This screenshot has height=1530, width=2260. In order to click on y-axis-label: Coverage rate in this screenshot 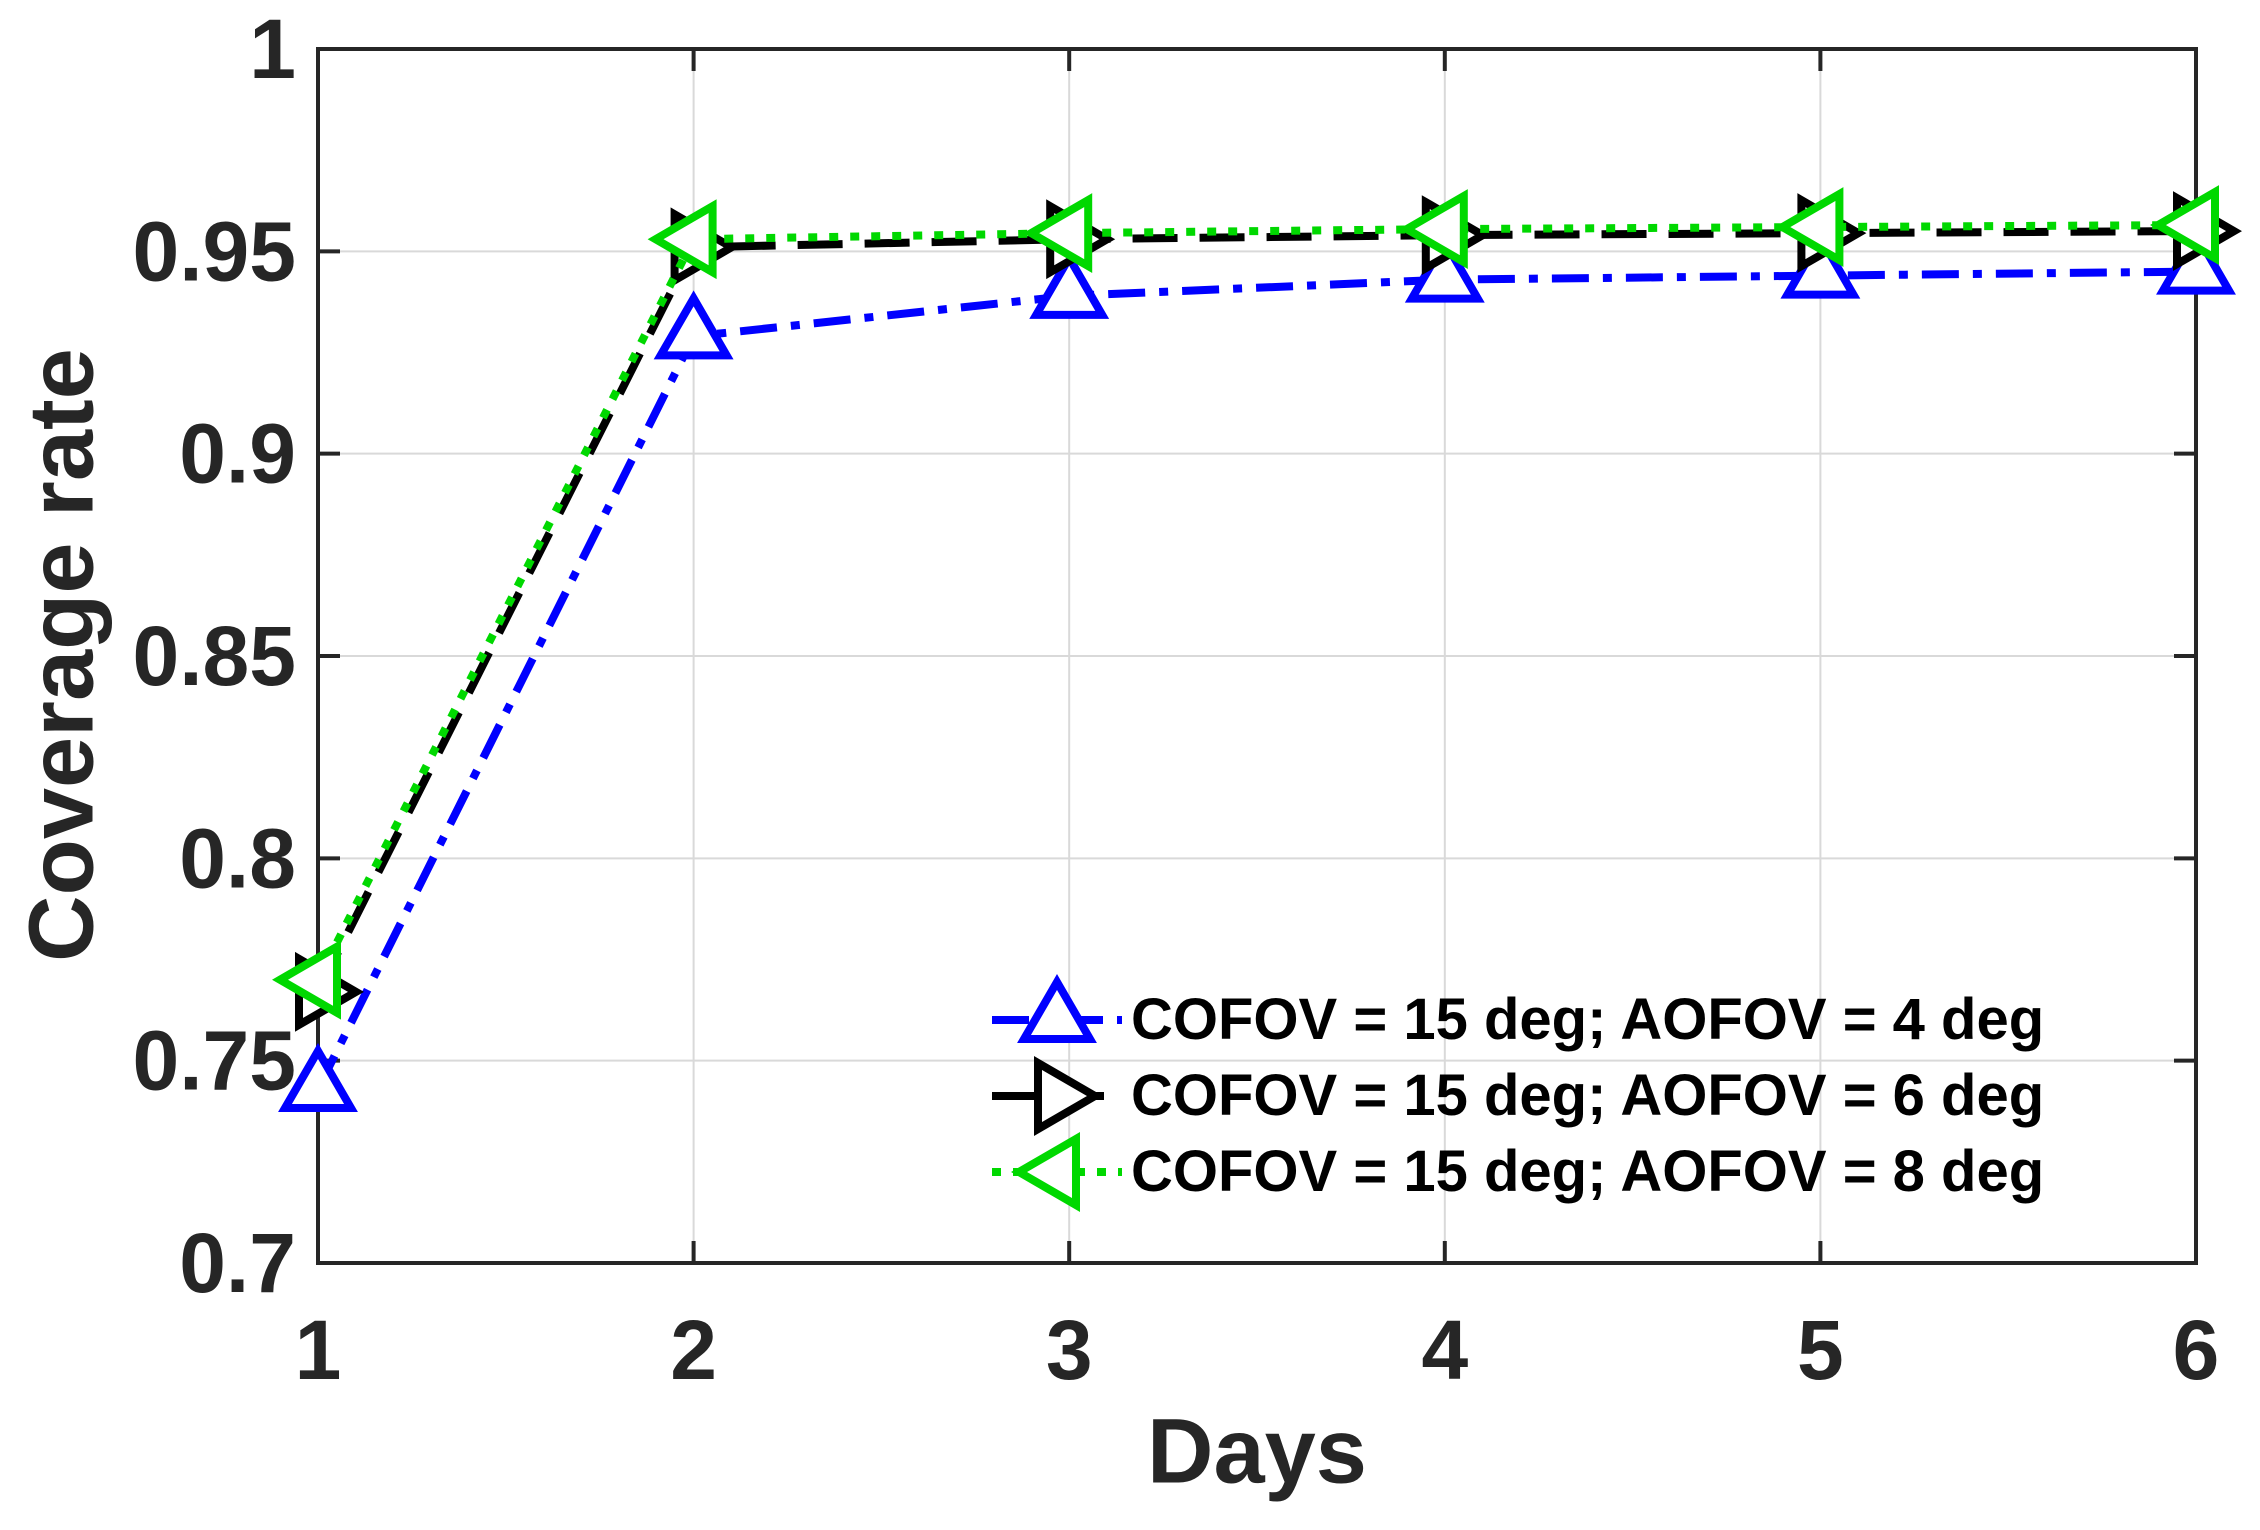, I will do `click(61, 655)`.